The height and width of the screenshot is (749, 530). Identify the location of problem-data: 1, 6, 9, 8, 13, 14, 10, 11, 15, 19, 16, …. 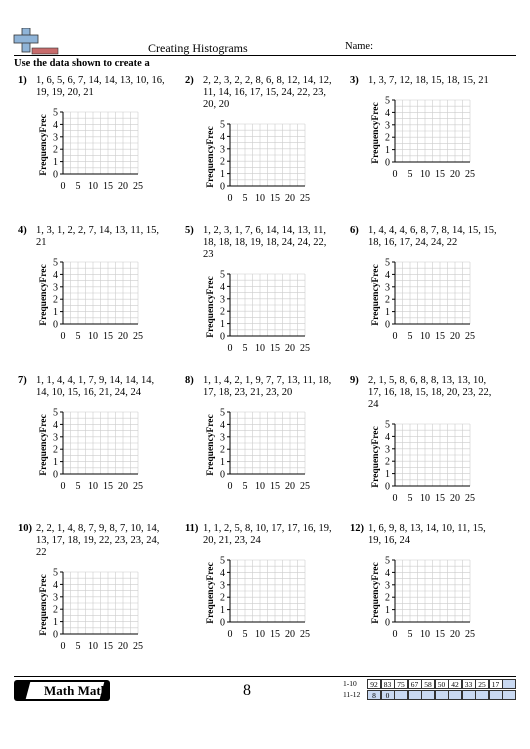
(427, 534).